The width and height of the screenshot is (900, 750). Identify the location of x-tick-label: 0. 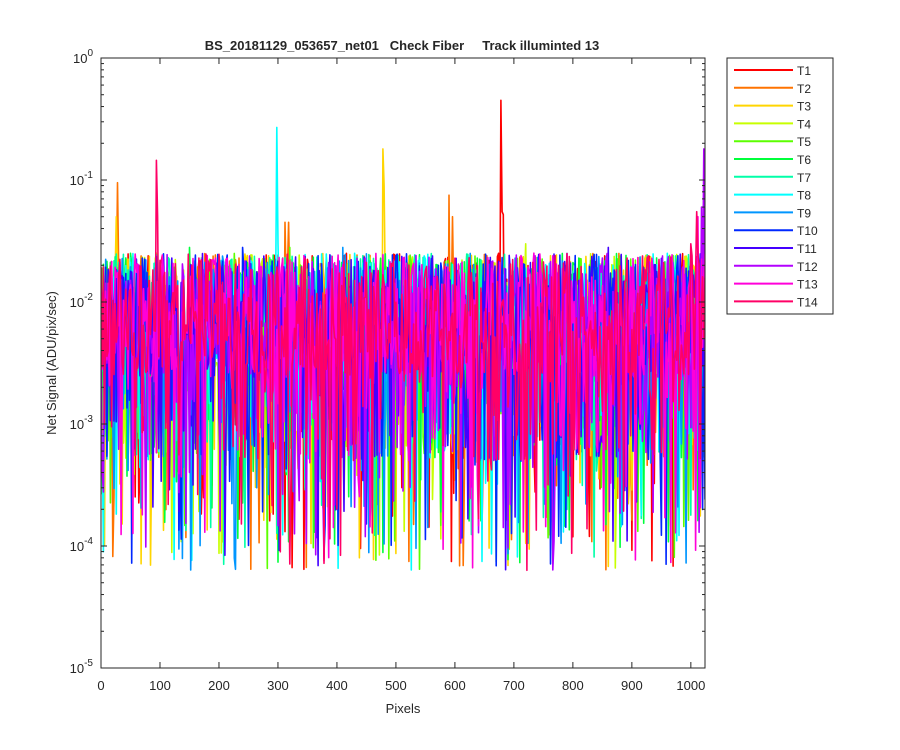
(100, 685).